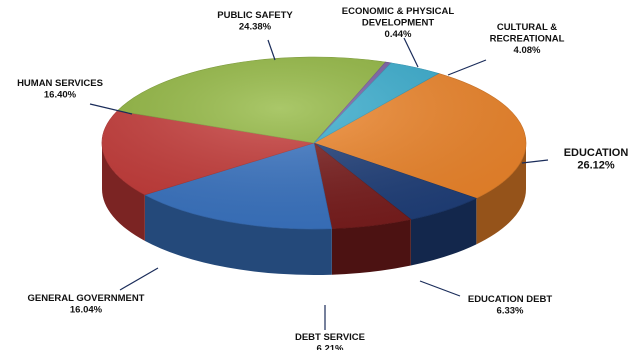 The image size is (638, 350). I want to click on data-label-debt-service: DEBT SERVICE 6.21%, so click(330, 341).